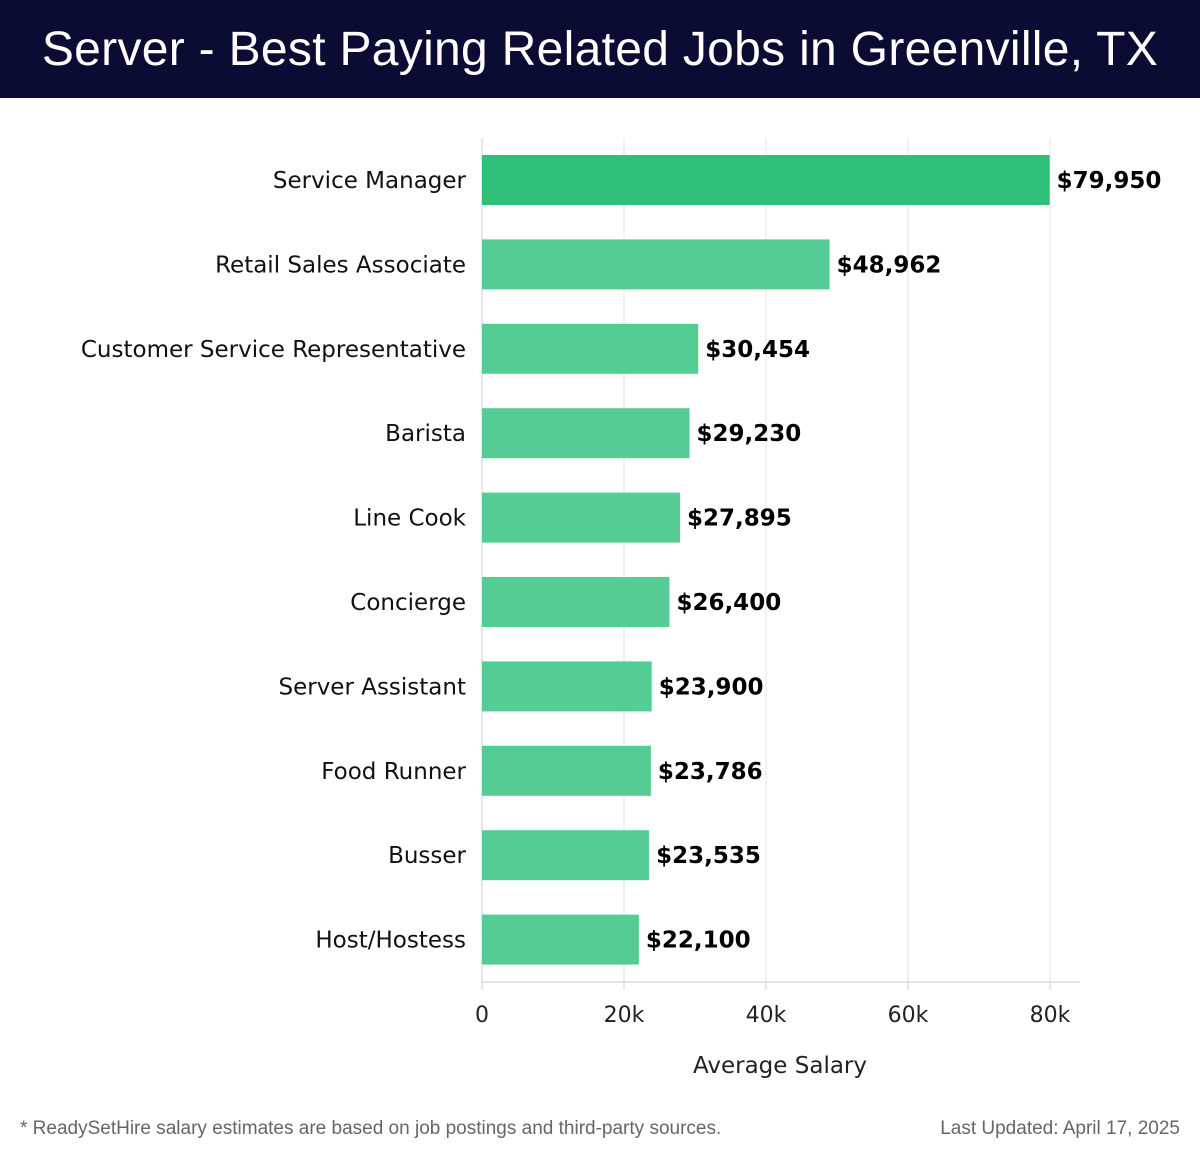  What do you see at coordinates (739, 519) in the screenshot?
I see `value-label: $27,895` at bounding box center [739, 519].